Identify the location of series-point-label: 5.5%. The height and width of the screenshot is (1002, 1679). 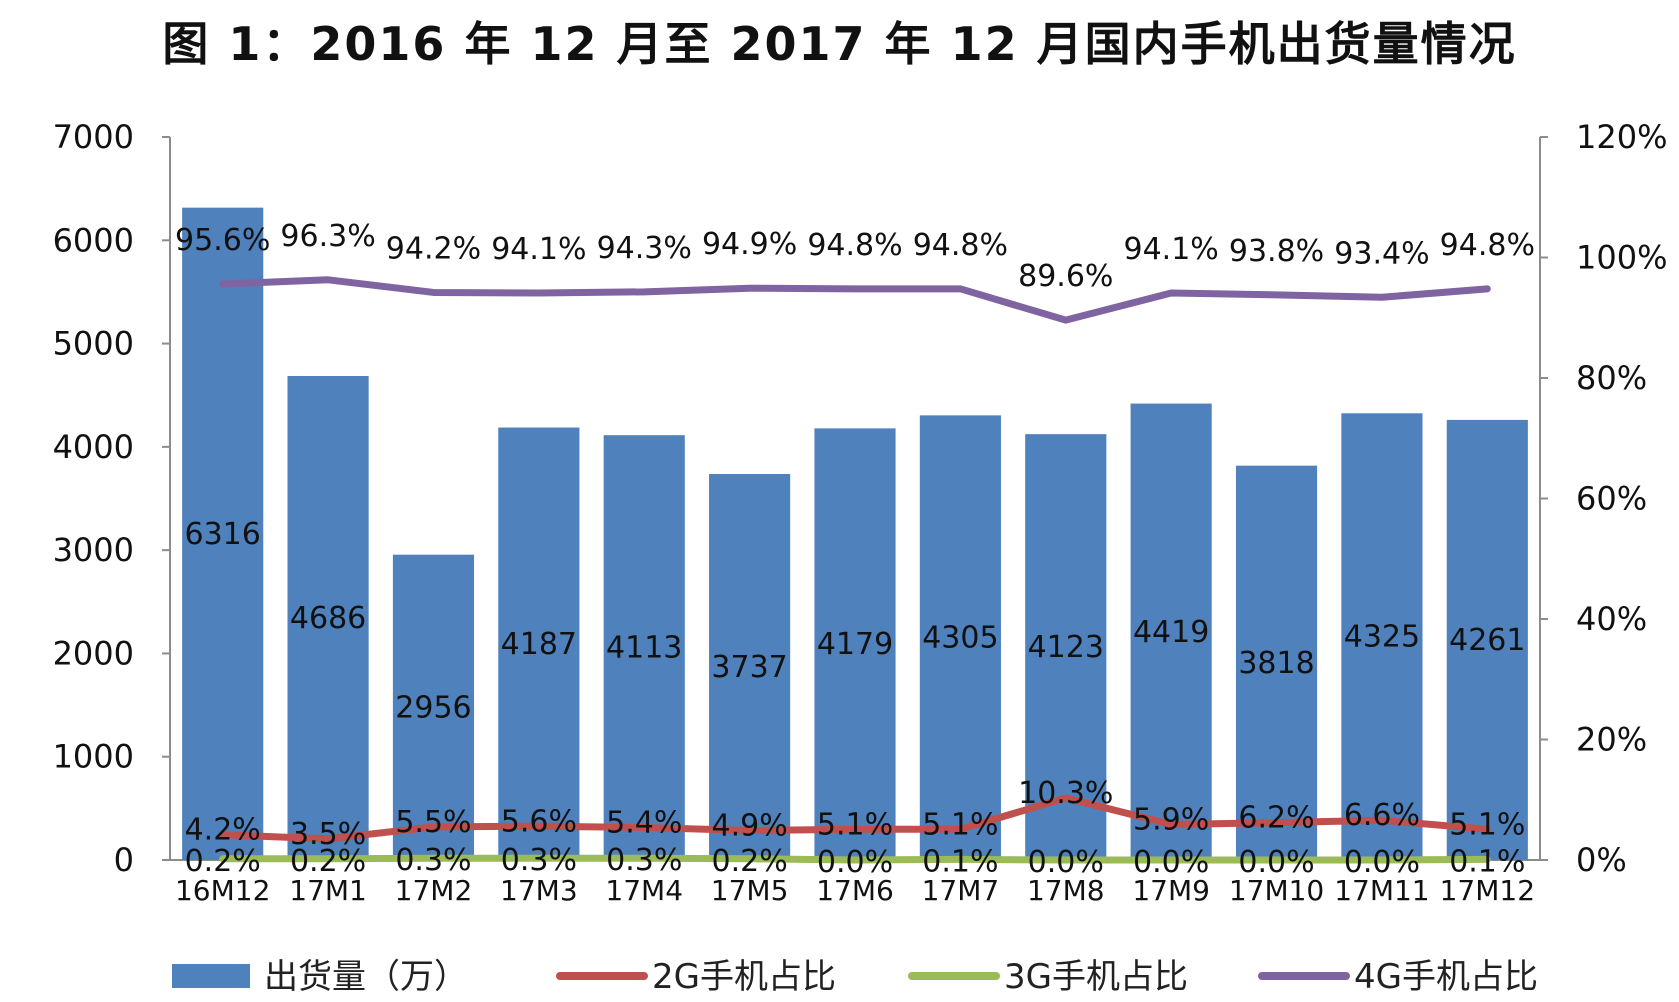
(433, 822).